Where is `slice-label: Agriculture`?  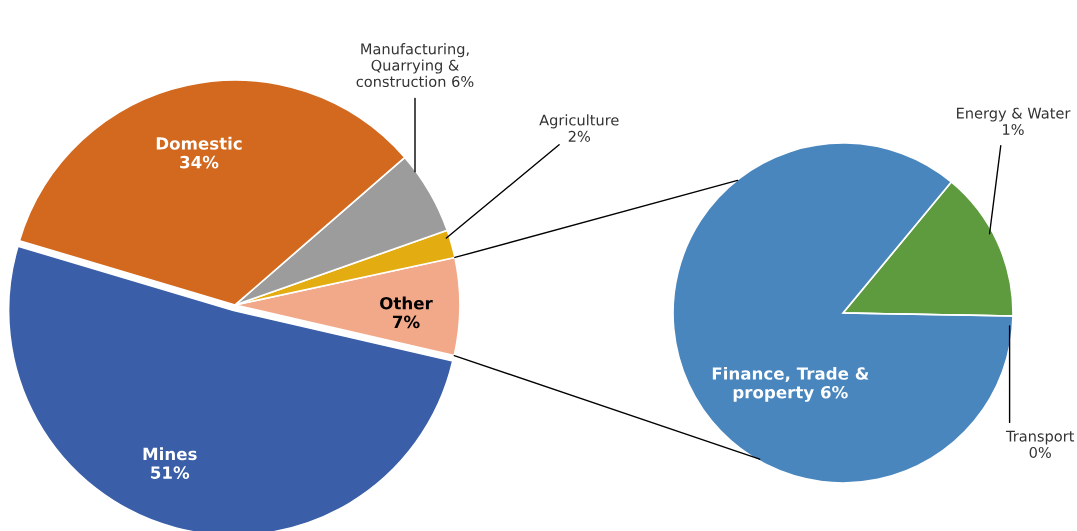
slice-label: Agriculture is located at coordinates (579, 121).